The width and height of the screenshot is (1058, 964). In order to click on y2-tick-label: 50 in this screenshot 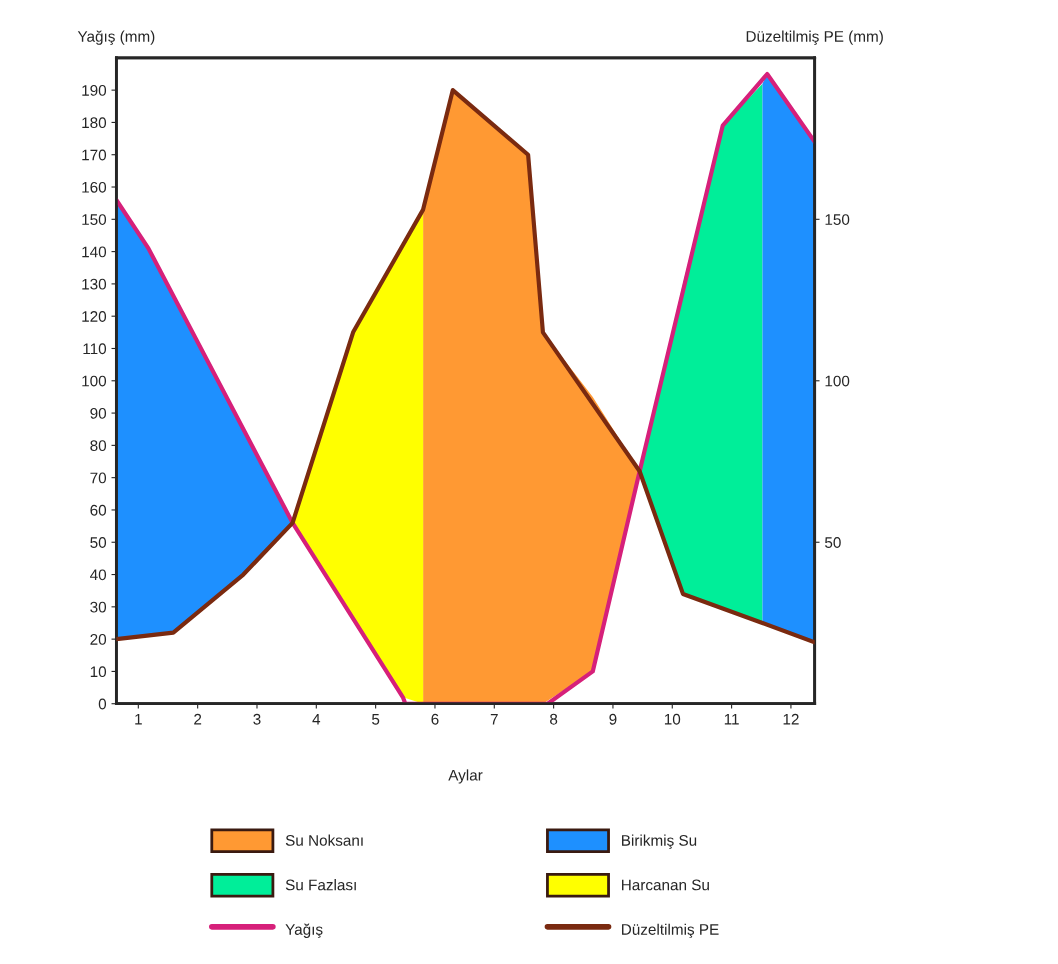, I will do `click(832, 542)`.